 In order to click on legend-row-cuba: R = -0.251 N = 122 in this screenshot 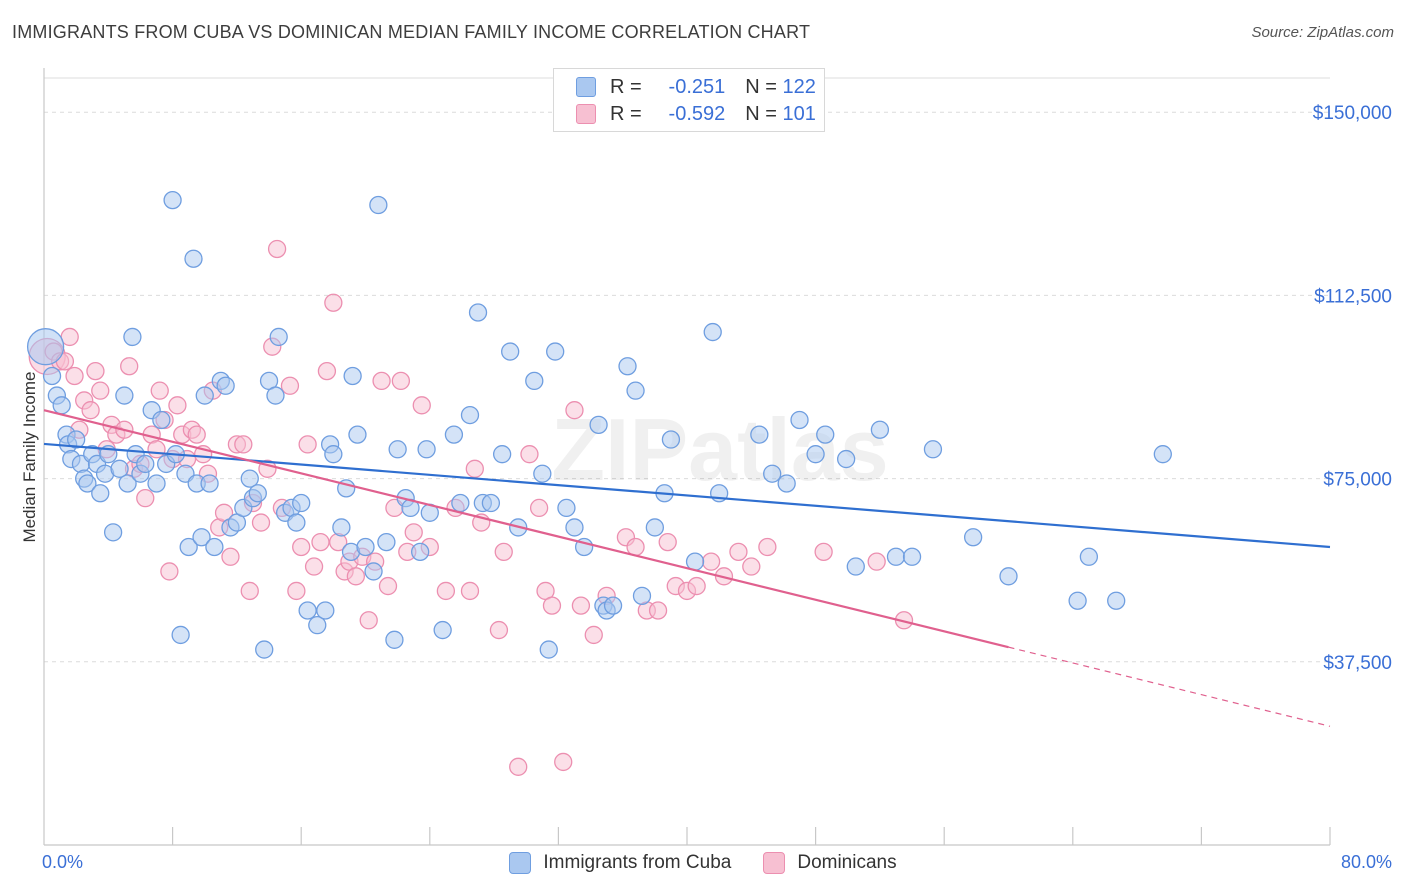, I will do `click(696, 87)`.